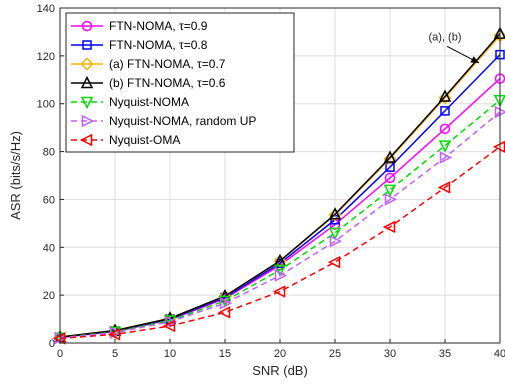  I want to click on legend-label: (b) FTN-NOMA, τ=0.6, so click(167, 83).